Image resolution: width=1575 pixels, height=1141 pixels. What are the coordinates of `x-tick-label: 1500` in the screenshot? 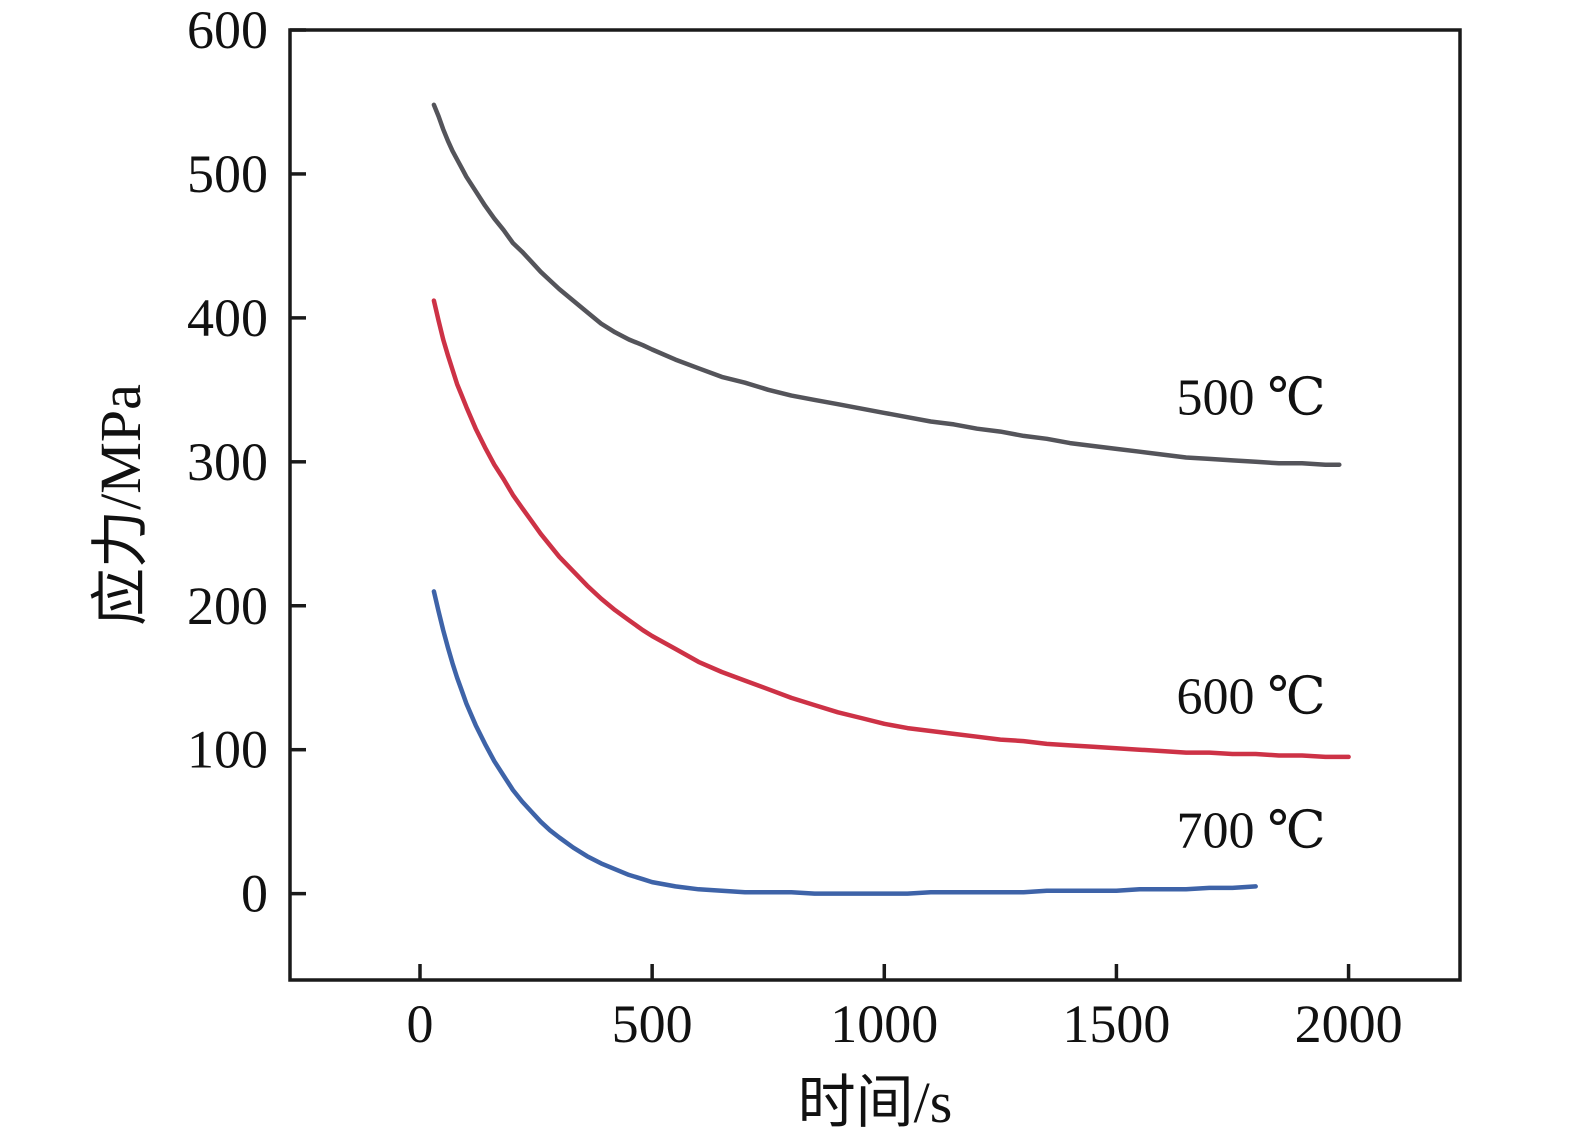 It's located at (1116, 1024).